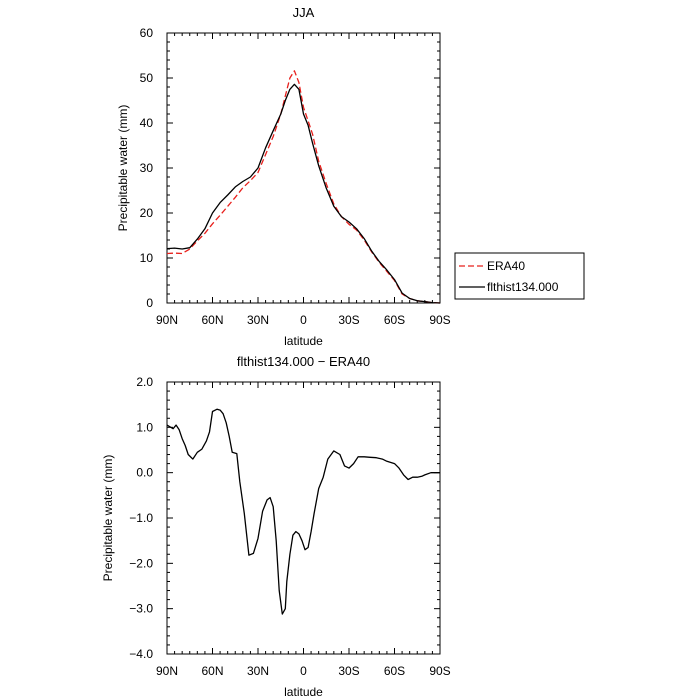  What do you see at coordinates (303, 361) in the screenshot?
I see `chart-title: flthist134.000 − ERA40` at bounding box center [303, 361].